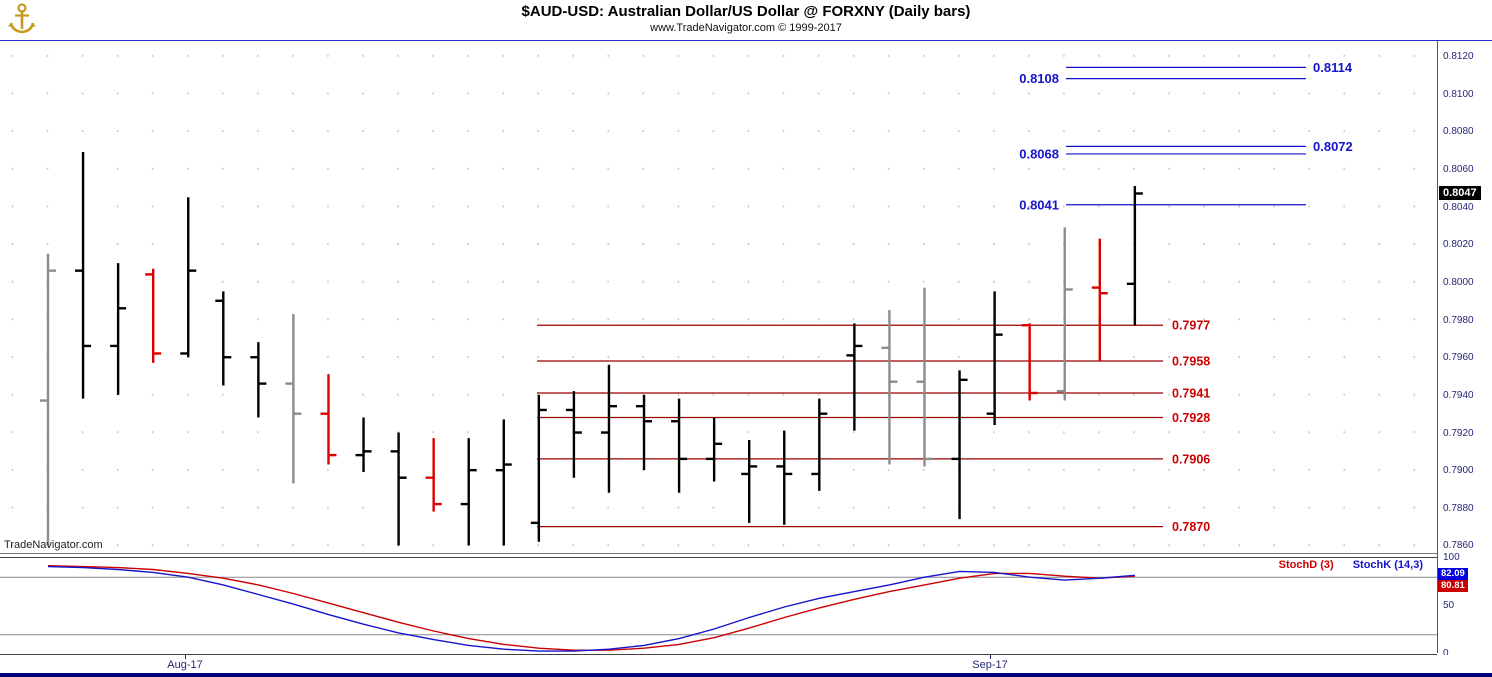  What do you see at coordinates (53, 545) in the screenshot?
I see `watermark: TradeNavigator.com` at bounding box center [53, 545].